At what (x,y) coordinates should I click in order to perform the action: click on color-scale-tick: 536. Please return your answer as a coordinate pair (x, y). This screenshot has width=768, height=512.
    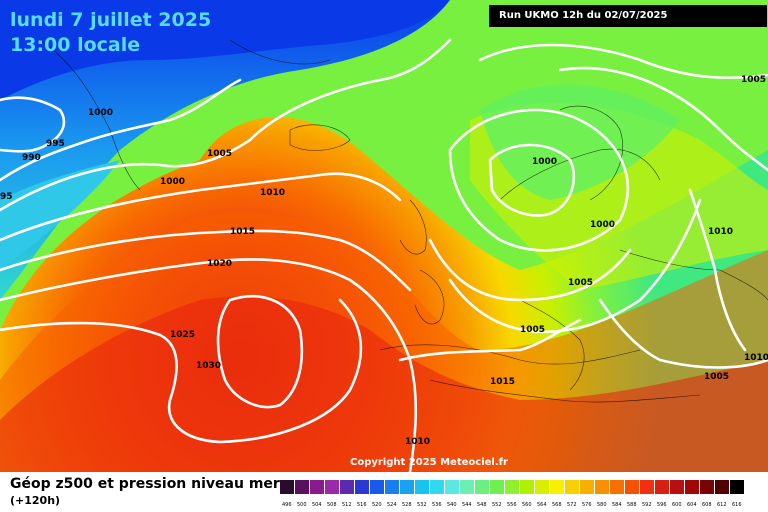
    Looking at the image, I should click on (437, 505).